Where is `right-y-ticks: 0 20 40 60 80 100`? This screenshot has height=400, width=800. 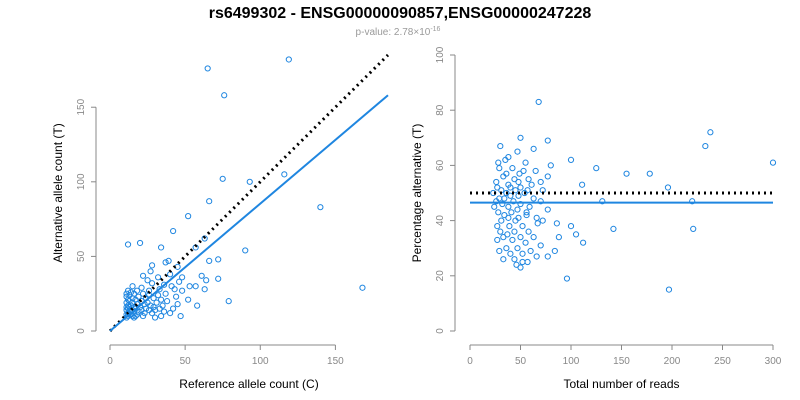
right-y-ticks: 0 20 40 60 80 100 is located at coordinates (445, 190).